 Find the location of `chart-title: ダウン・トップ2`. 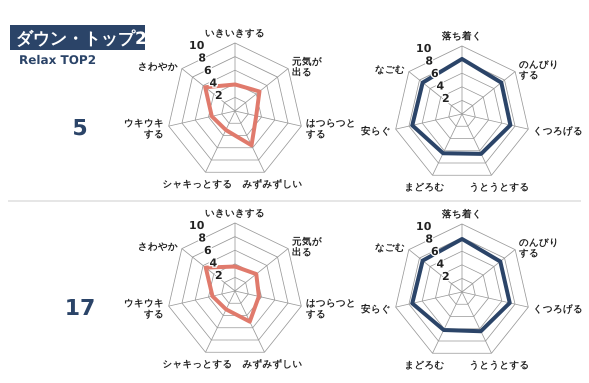

chart-title: ダウン・トップ2 is located at coordinates (81, 39).